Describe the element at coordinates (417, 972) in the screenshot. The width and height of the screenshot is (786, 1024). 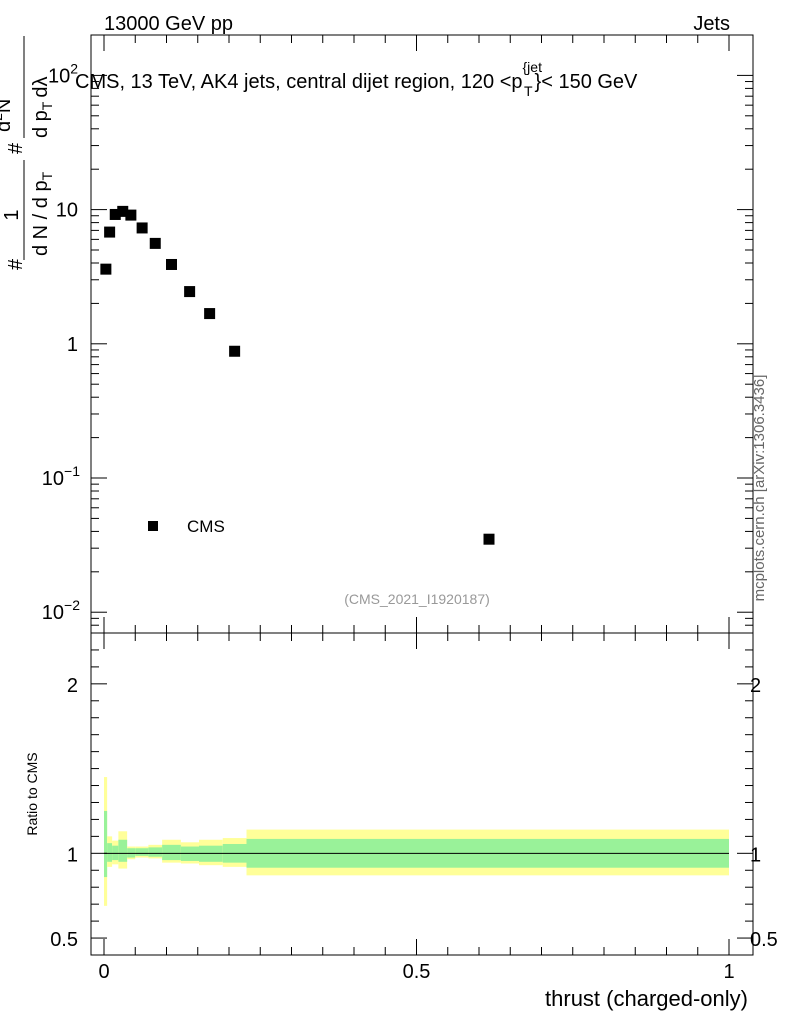
I see `x-tick-label: 0.5` at that location.